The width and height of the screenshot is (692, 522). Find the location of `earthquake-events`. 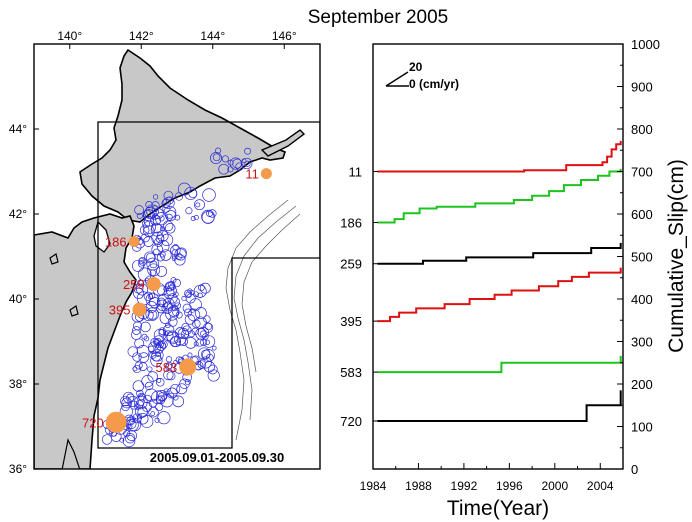

earthquake-events is located at coordinates (177, 297).